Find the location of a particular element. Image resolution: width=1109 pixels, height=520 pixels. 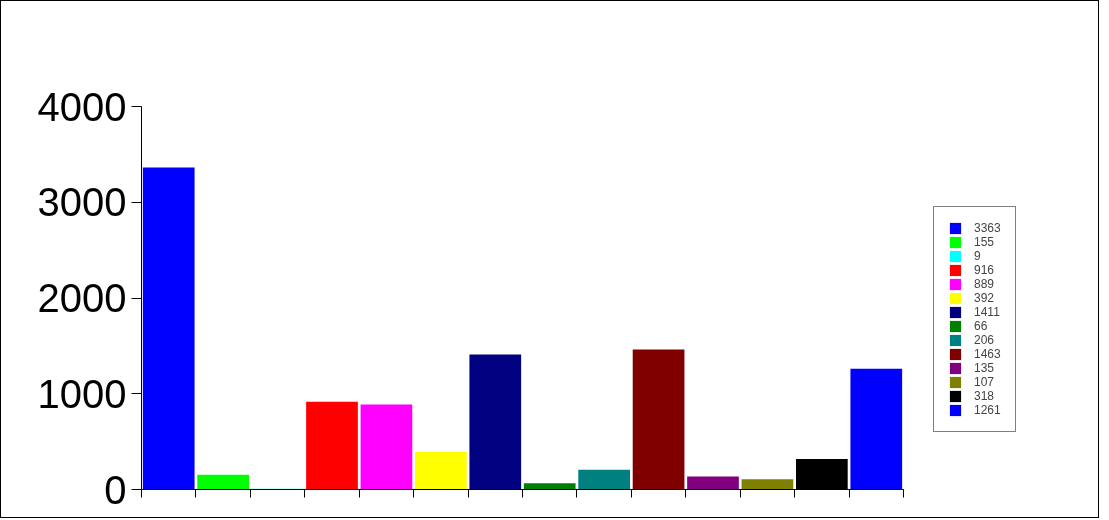

y-tick-label: 0 is located at coordinates (115, 489).